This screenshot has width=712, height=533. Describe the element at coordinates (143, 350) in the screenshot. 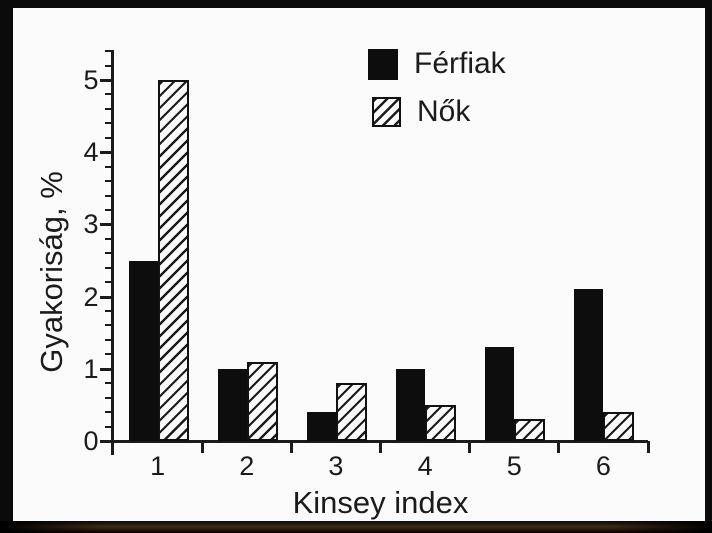

I see `bar-férfiak-1` at that location.